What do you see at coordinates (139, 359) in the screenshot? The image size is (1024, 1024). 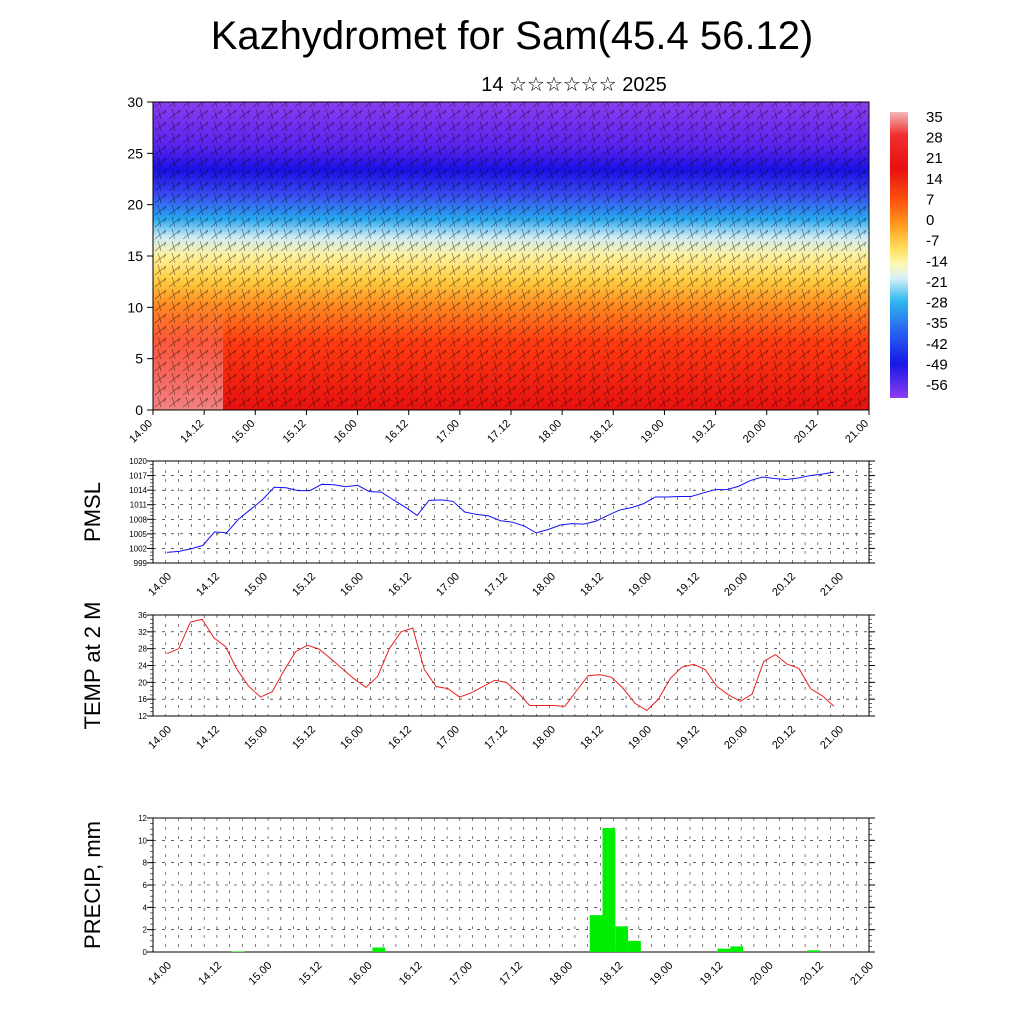 I see `y-tick-label: 5` at bounding box center [139, 359].